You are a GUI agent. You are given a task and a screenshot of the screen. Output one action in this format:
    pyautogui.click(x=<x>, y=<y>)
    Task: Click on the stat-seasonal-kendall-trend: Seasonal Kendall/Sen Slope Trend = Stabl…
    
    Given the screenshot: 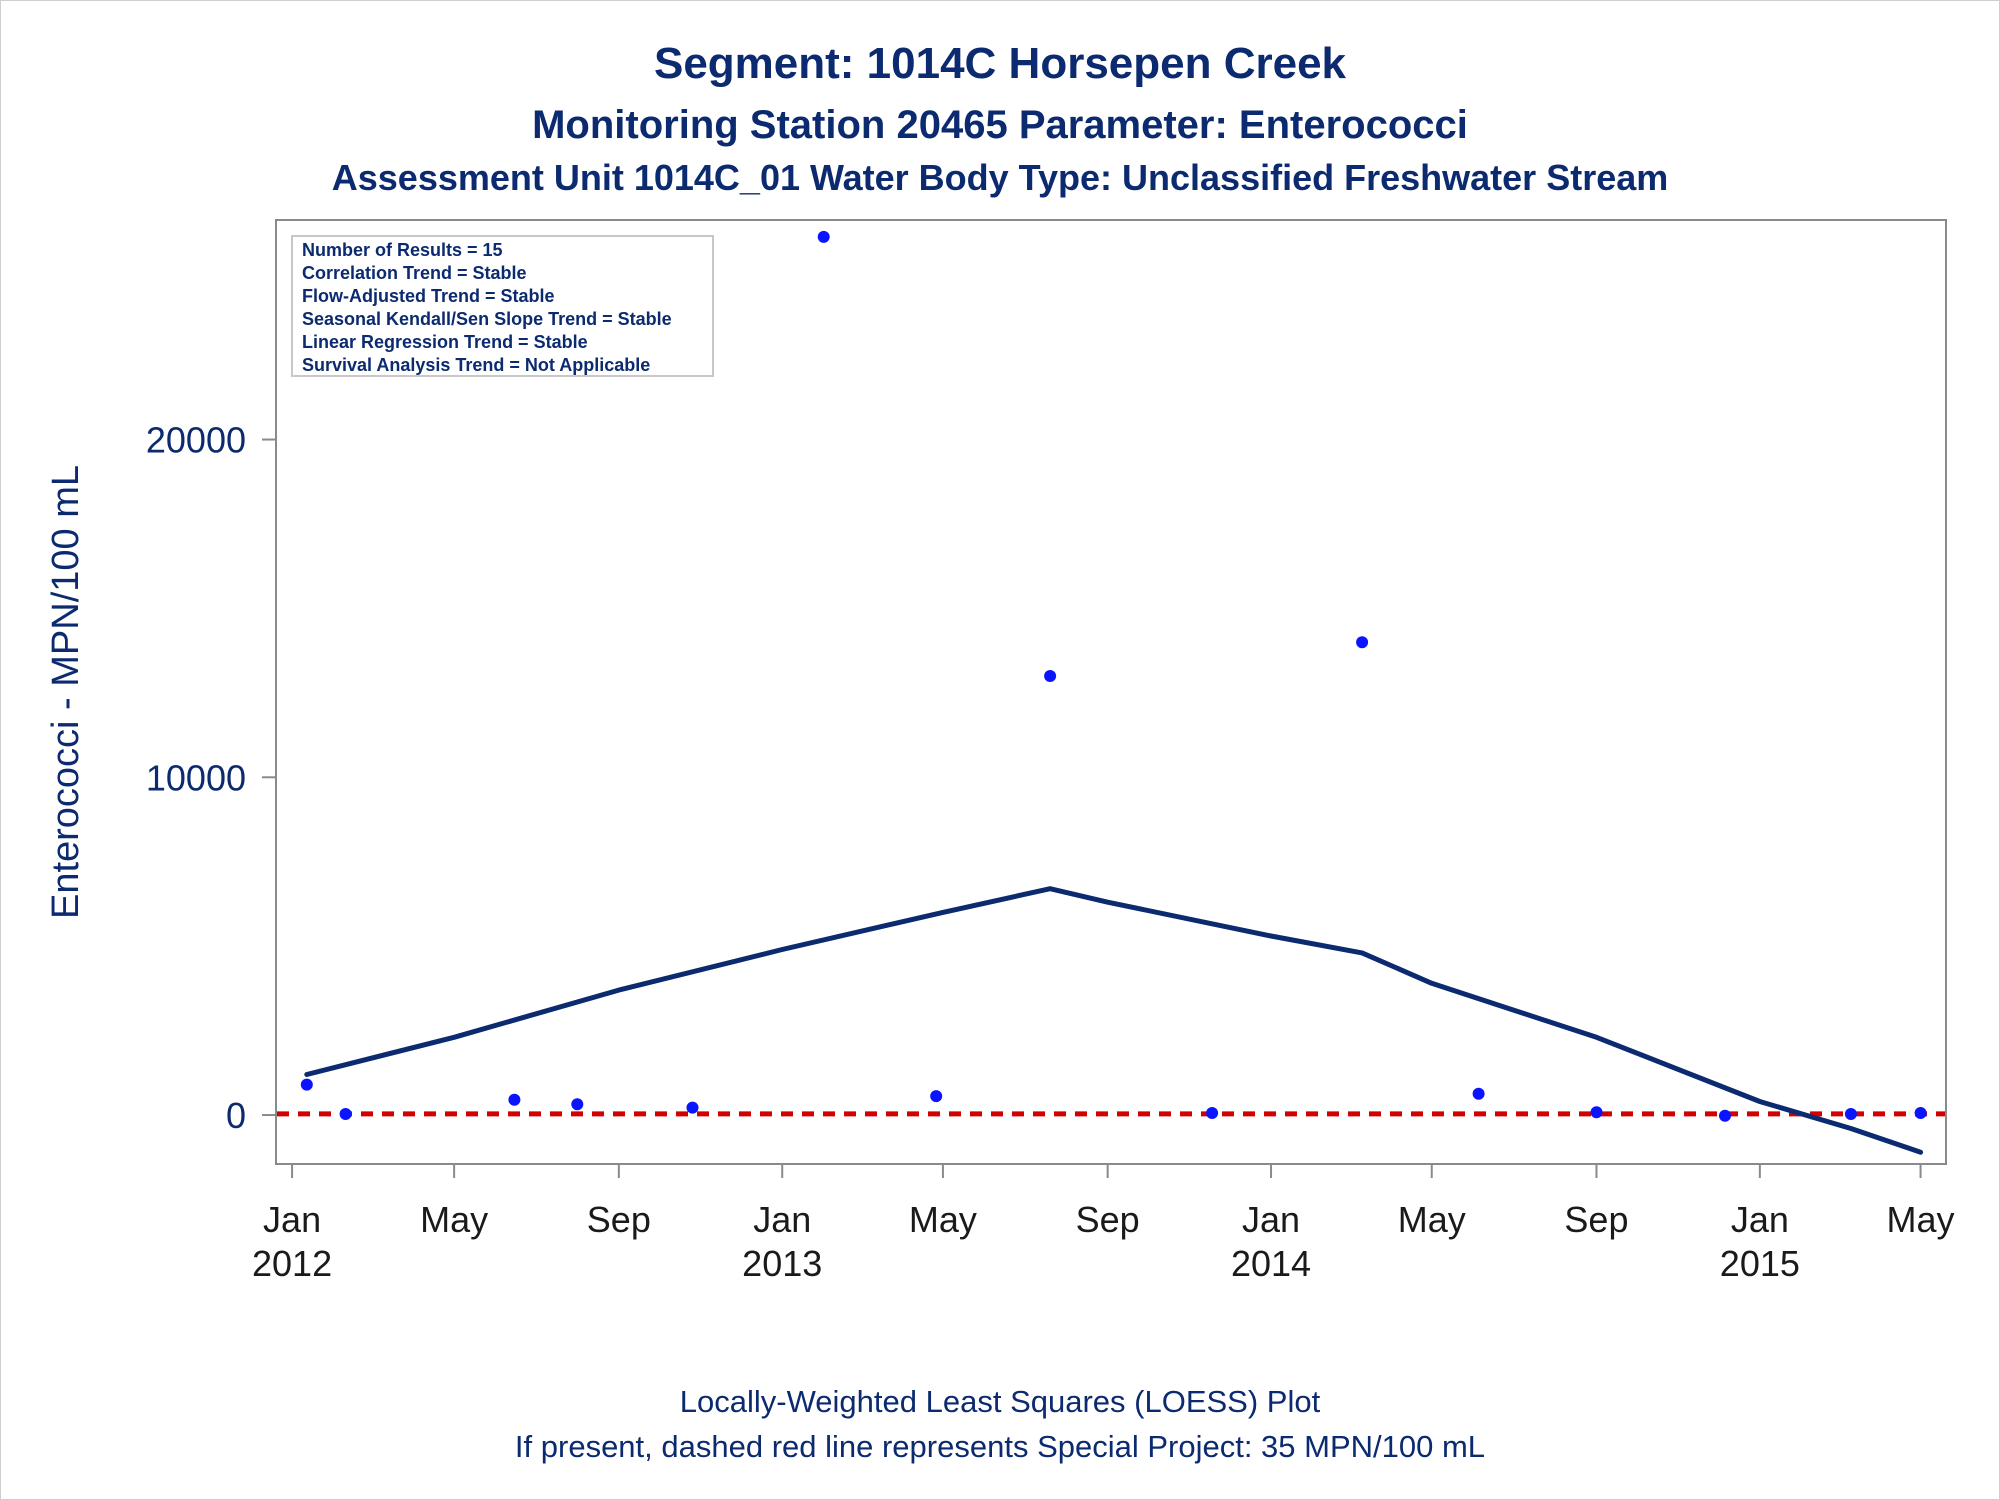 What is the action you would take?
    pyautogui.click(x=487, y=319)
    